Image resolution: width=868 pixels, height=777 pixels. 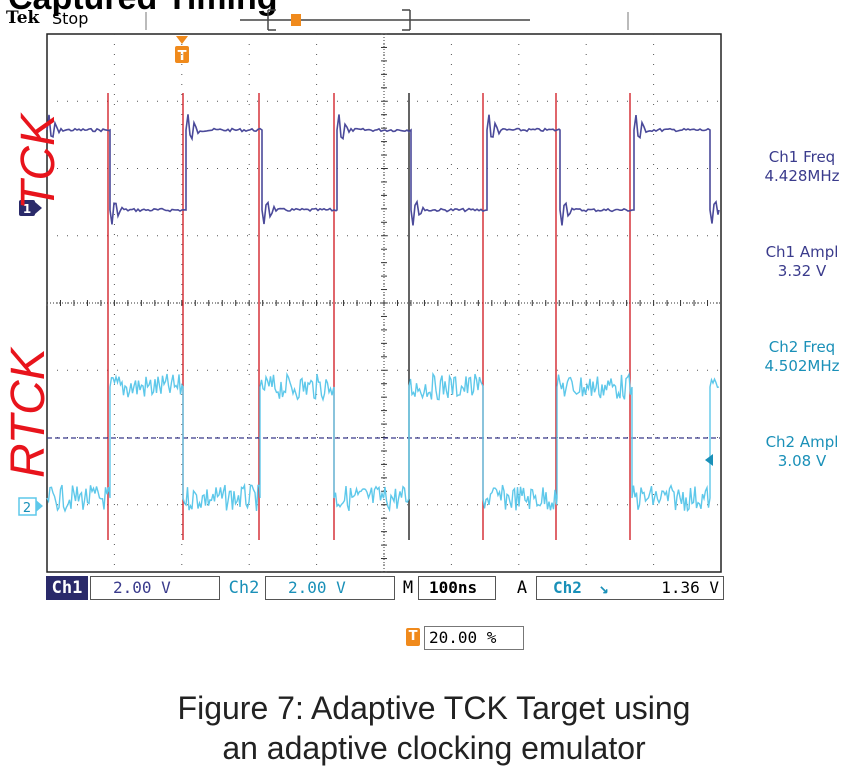 What do you see at coordinates (38, 162) in the screenshot?
I see `tck-label: TCK` at bounding box center [38, 162].